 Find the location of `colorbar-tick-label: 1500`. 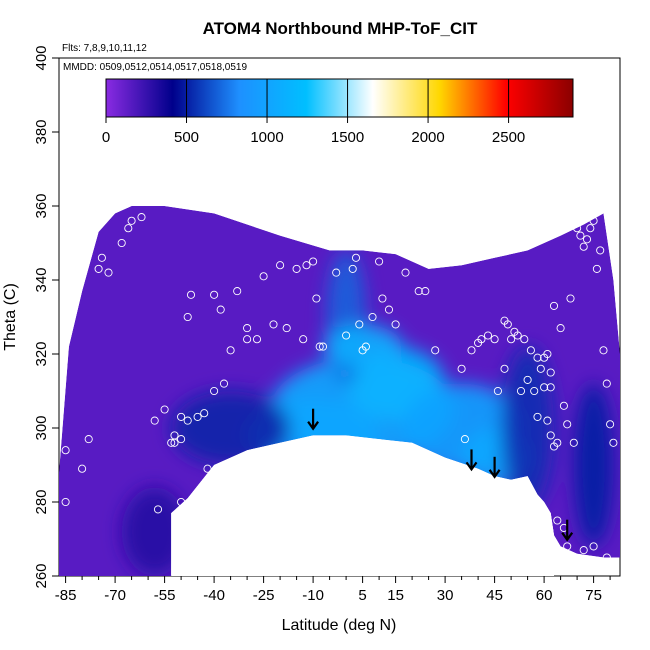

colorbar-tick-label: 1500 is located at coordinates (347, 137).